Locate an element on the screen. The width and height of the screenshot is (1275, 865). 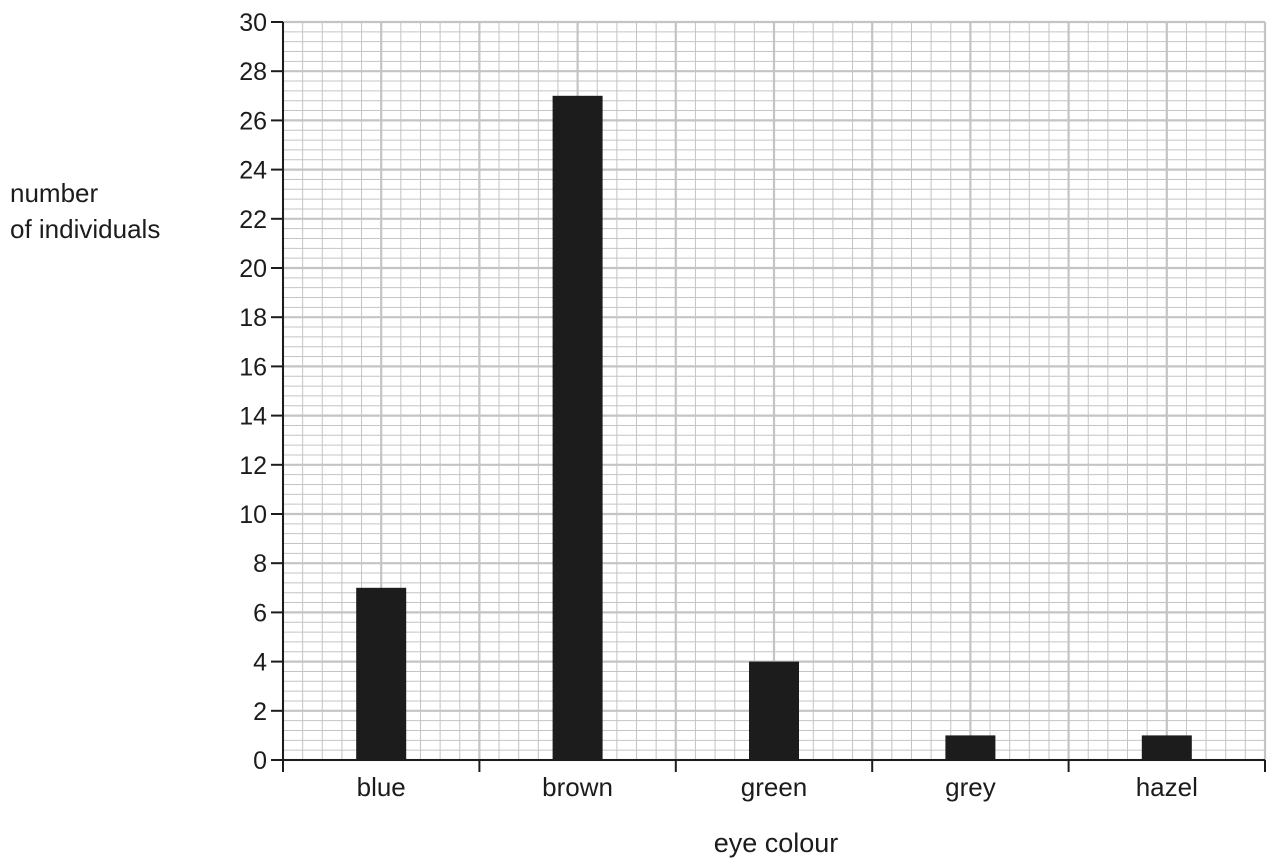
y-tick-label: 28 is located at coordinates (253, 72).